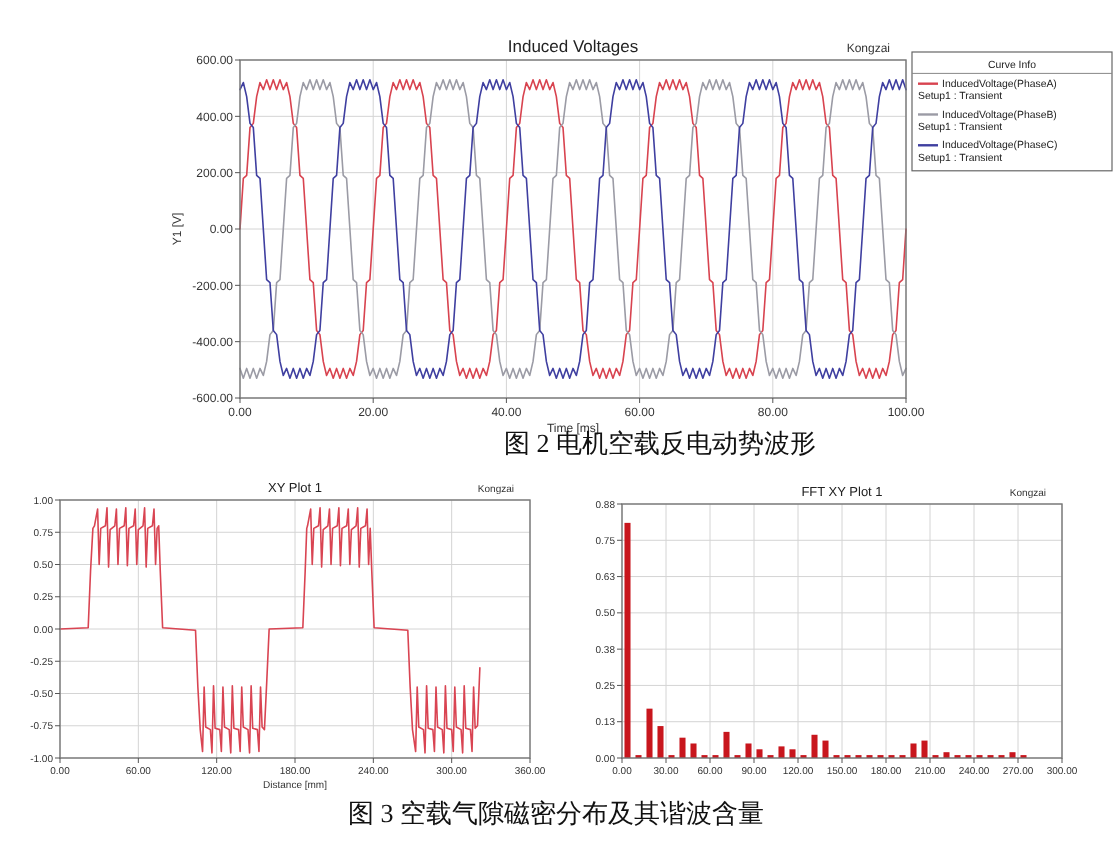 This screenshot has width=1116, height=850. Describe the element at coordinates (556, 813) in the screenshot. I see `caption: 图 3 空载气隙磁密分布及其谐波含量` at that location.